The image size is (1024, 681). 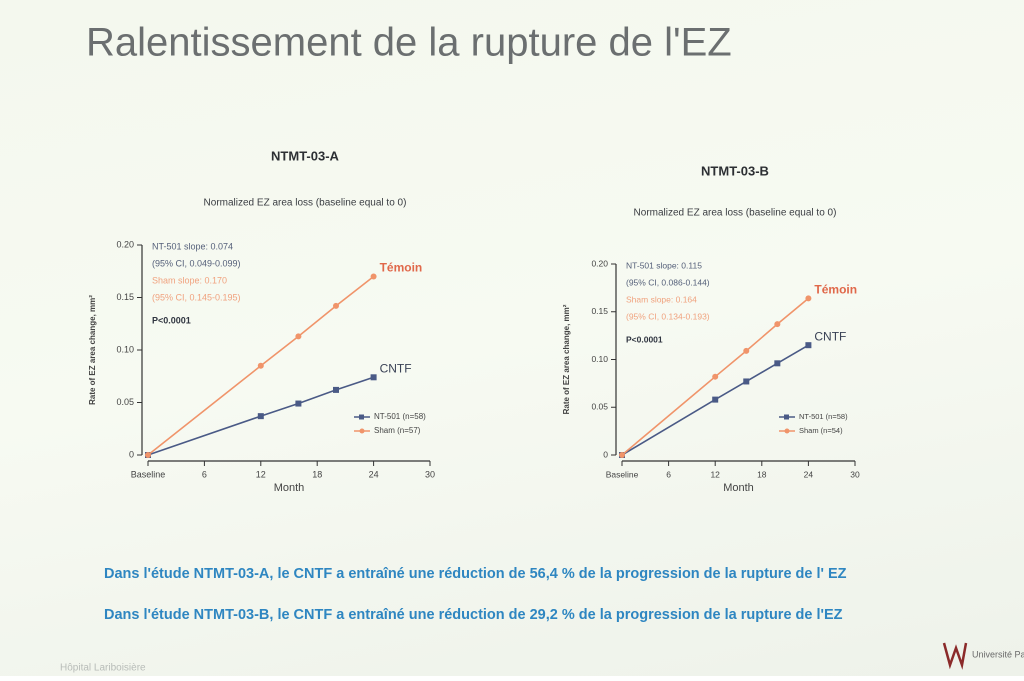 What do you see at coordinates (668, 316) in the screenshot?
I see `annotation: (95% CI, 0.134-0.193)` at bounding box center [668, 316].